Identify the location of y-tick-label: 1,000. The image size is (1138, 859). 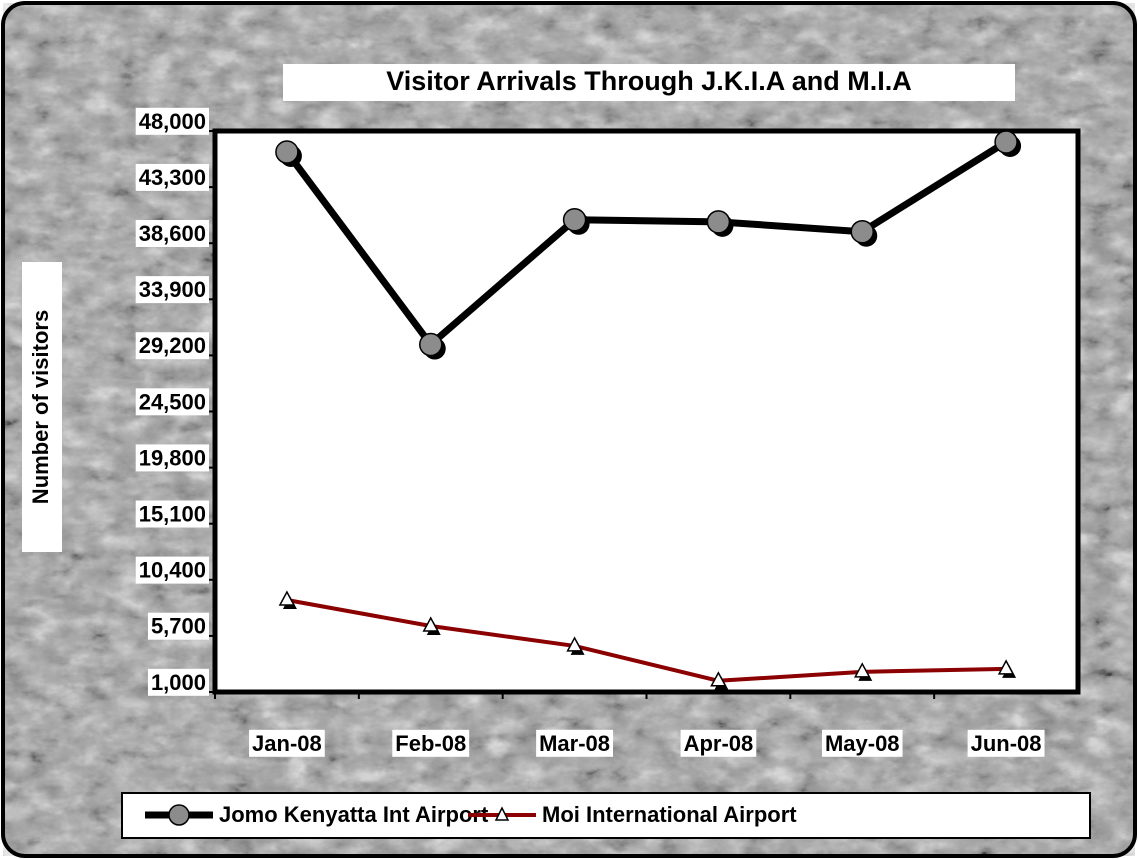
(178, 682).